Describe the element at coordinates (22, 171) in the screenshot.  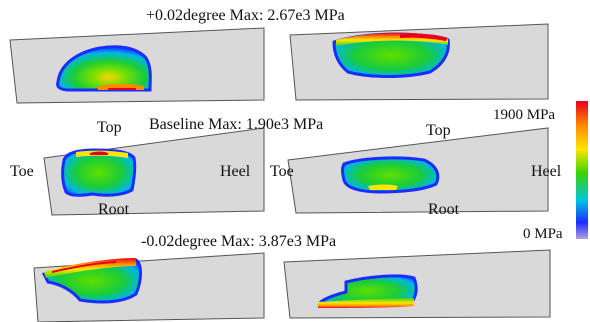
I see `label-toe-left: Toe` at that location.